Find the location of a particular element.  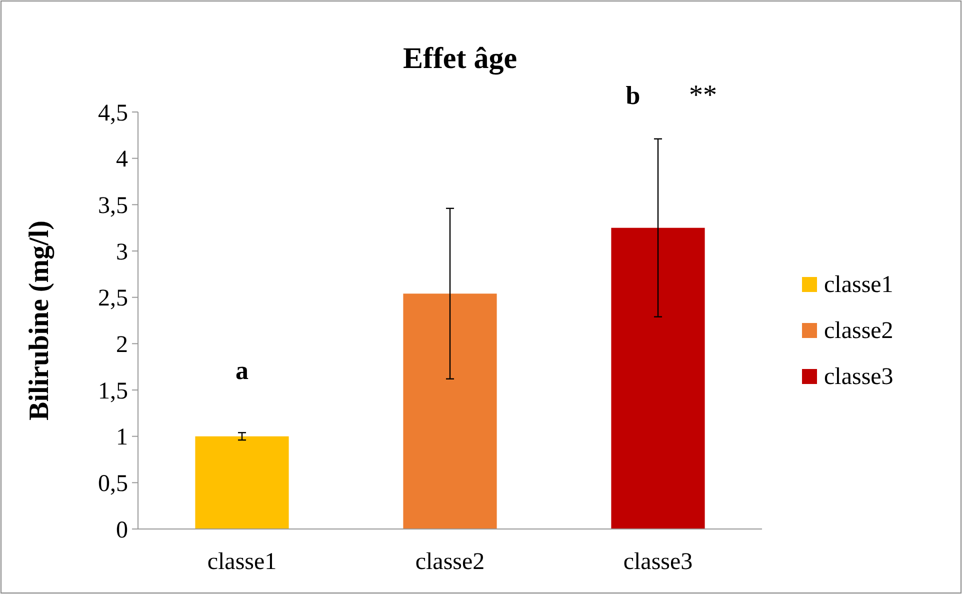

annotation: a is located at coordinates (242, 370).